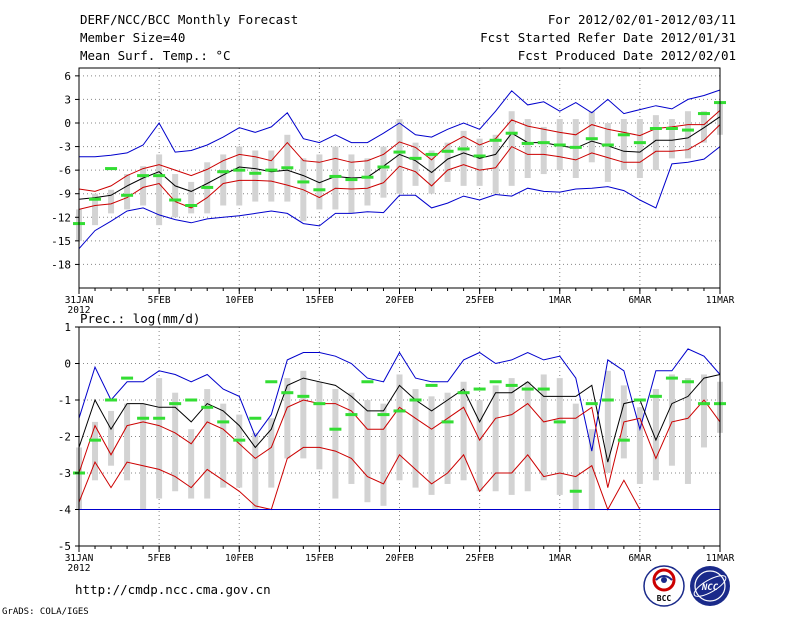  Describe the element at coordinates (79, 300) in the screenshot. I see `x-tick-label: 31JAN` at that location.